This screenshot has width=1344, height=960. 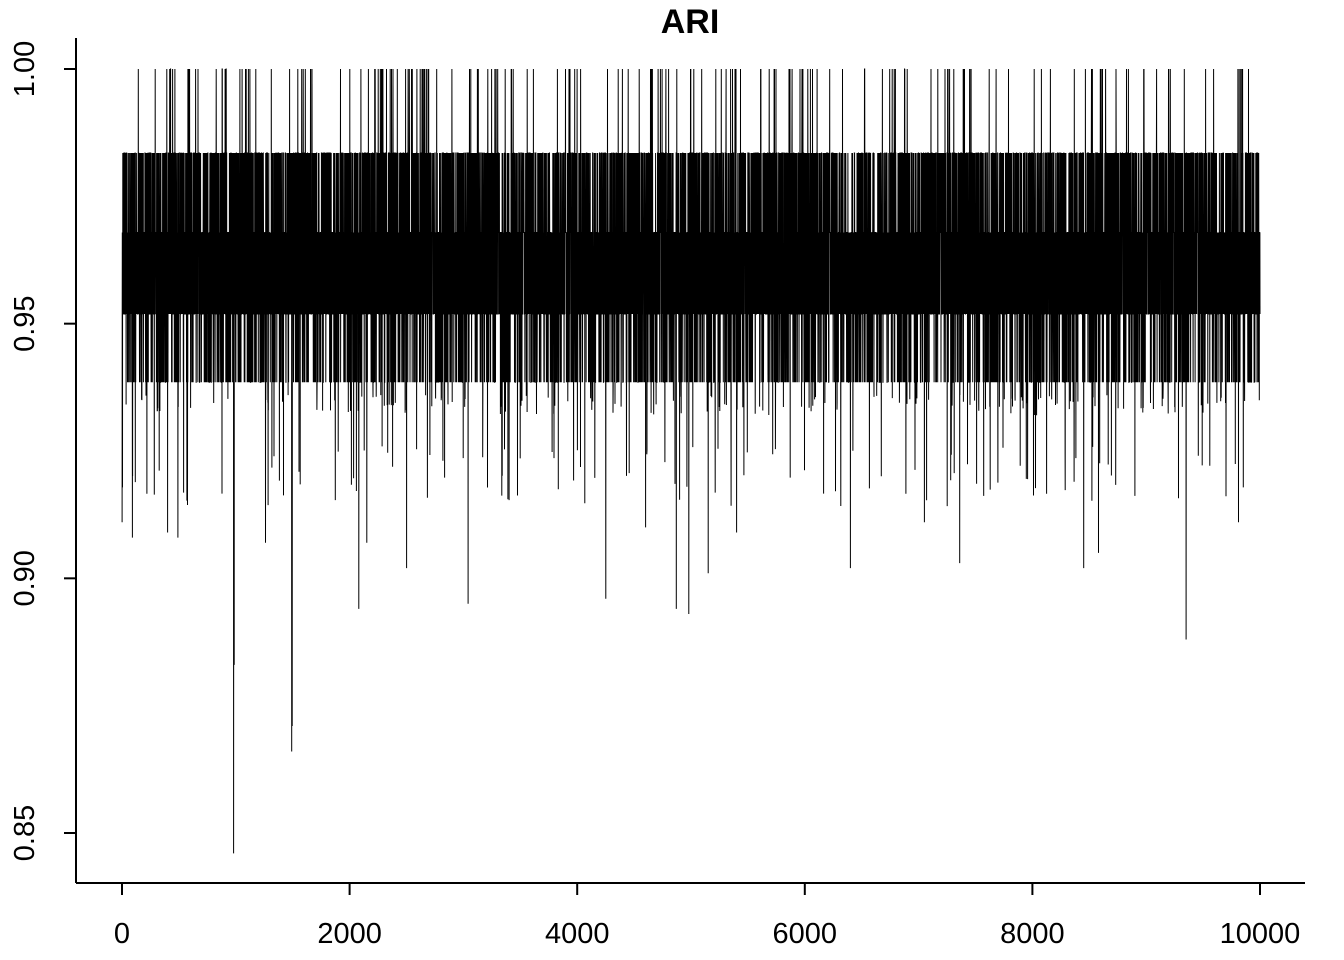 What do you see at coordinates (25, 833) in the screenshot?
I see `y-tick-label: 0.85` at bounding box center [25, 833].